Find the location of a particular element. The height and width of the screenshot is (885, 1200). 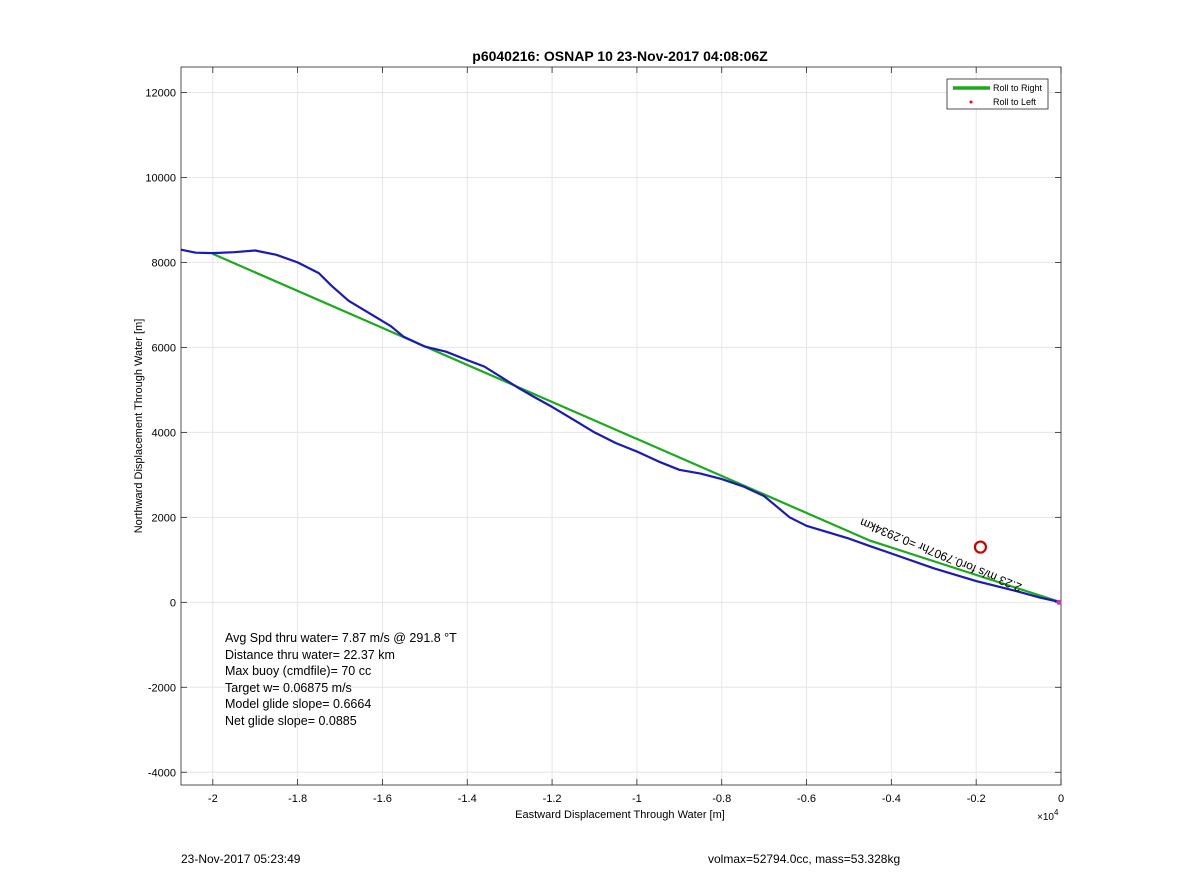

x-multiplier-exponent: 4 is located at coordinates (1056, 812).